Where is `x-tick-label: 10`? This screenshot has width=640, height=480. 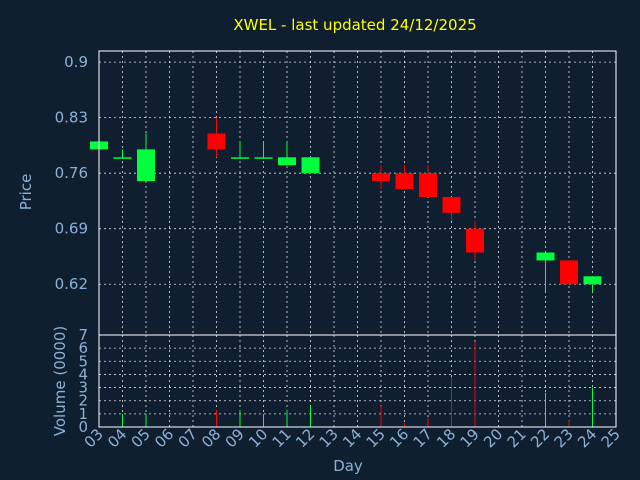 x-tick-label: 10 is located at coordinates (258, 438).